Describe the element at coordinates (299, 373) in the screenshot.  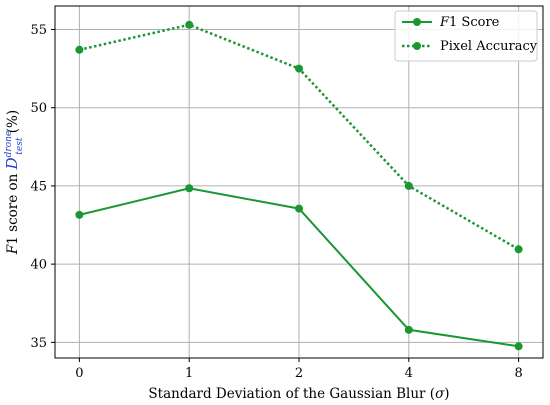
I see `x-tick-label: 2` at that location.